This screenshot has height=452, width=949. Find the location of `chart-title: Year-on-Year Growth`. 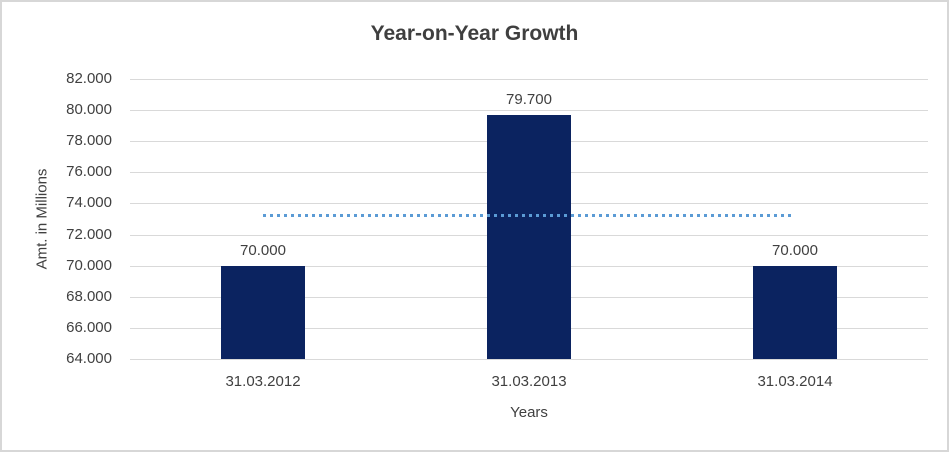

chart-title: Year-on-Year Growth is located at coordinates (474, 33).